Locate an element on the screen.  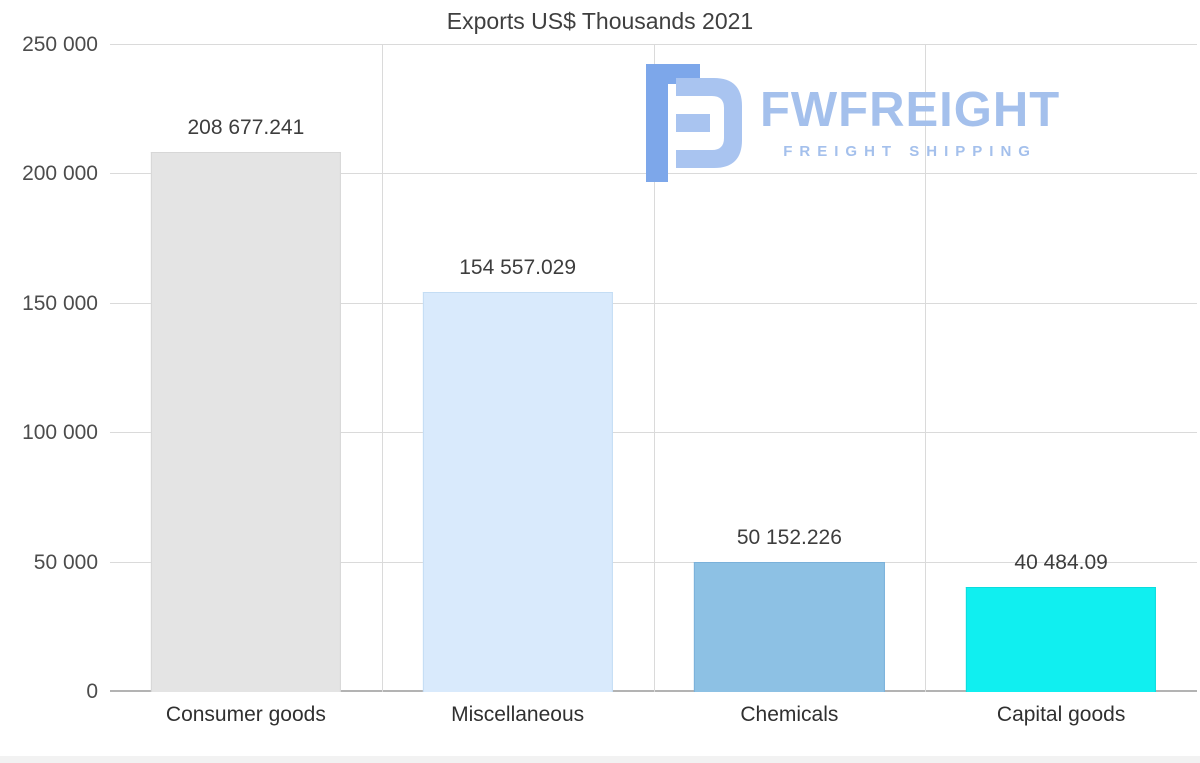
bar-value-label-chemicals: 50 152.226 is located at coordinates (789, 538).